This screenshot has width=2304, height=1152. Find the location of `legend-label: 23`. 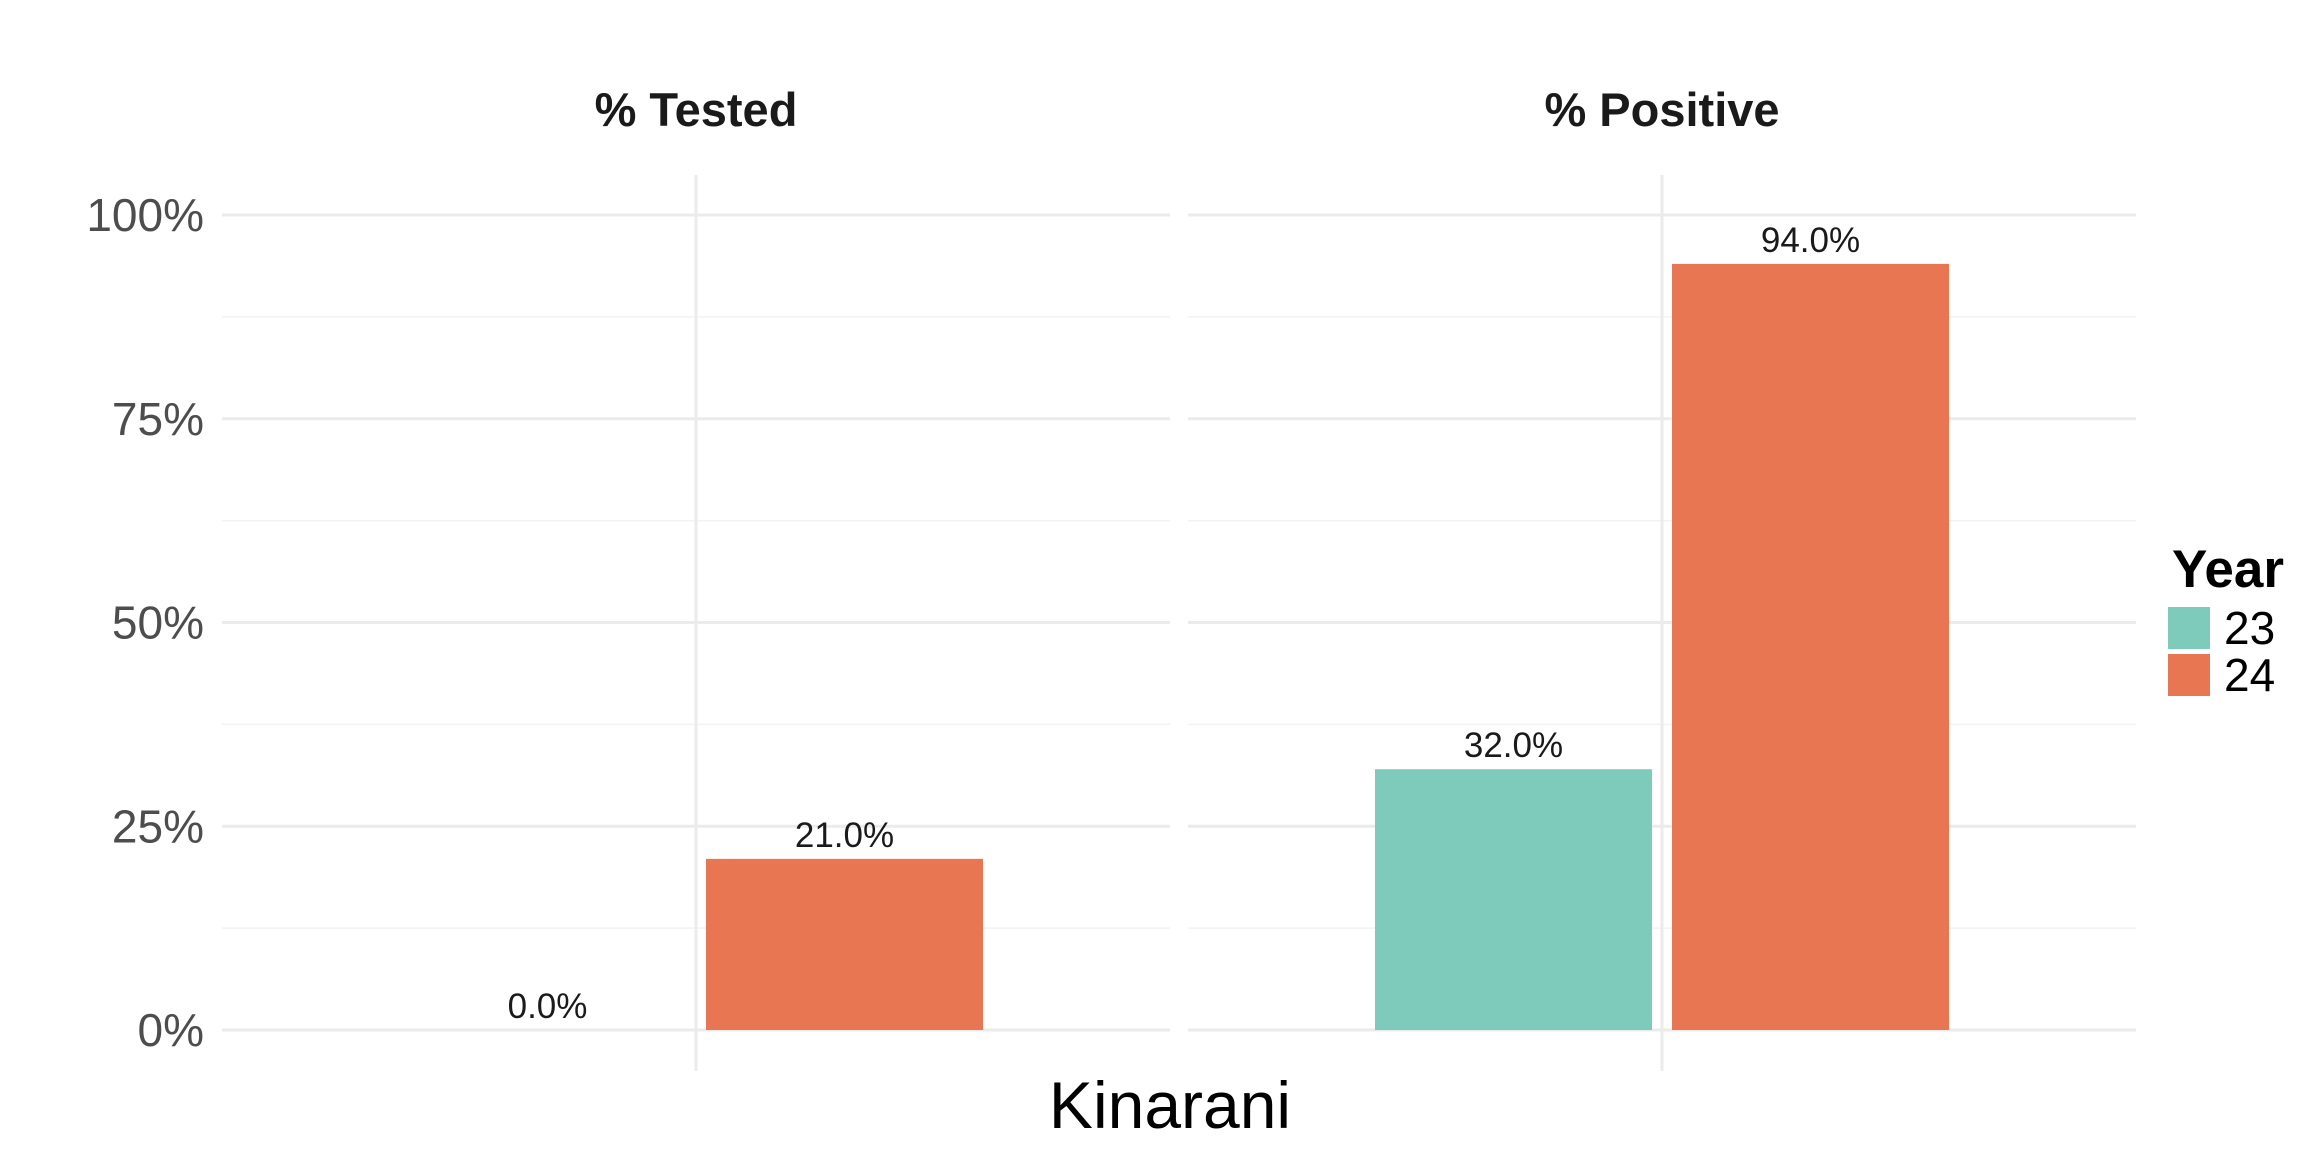

legend-label: 23 is located at coordinates (2249, 628).